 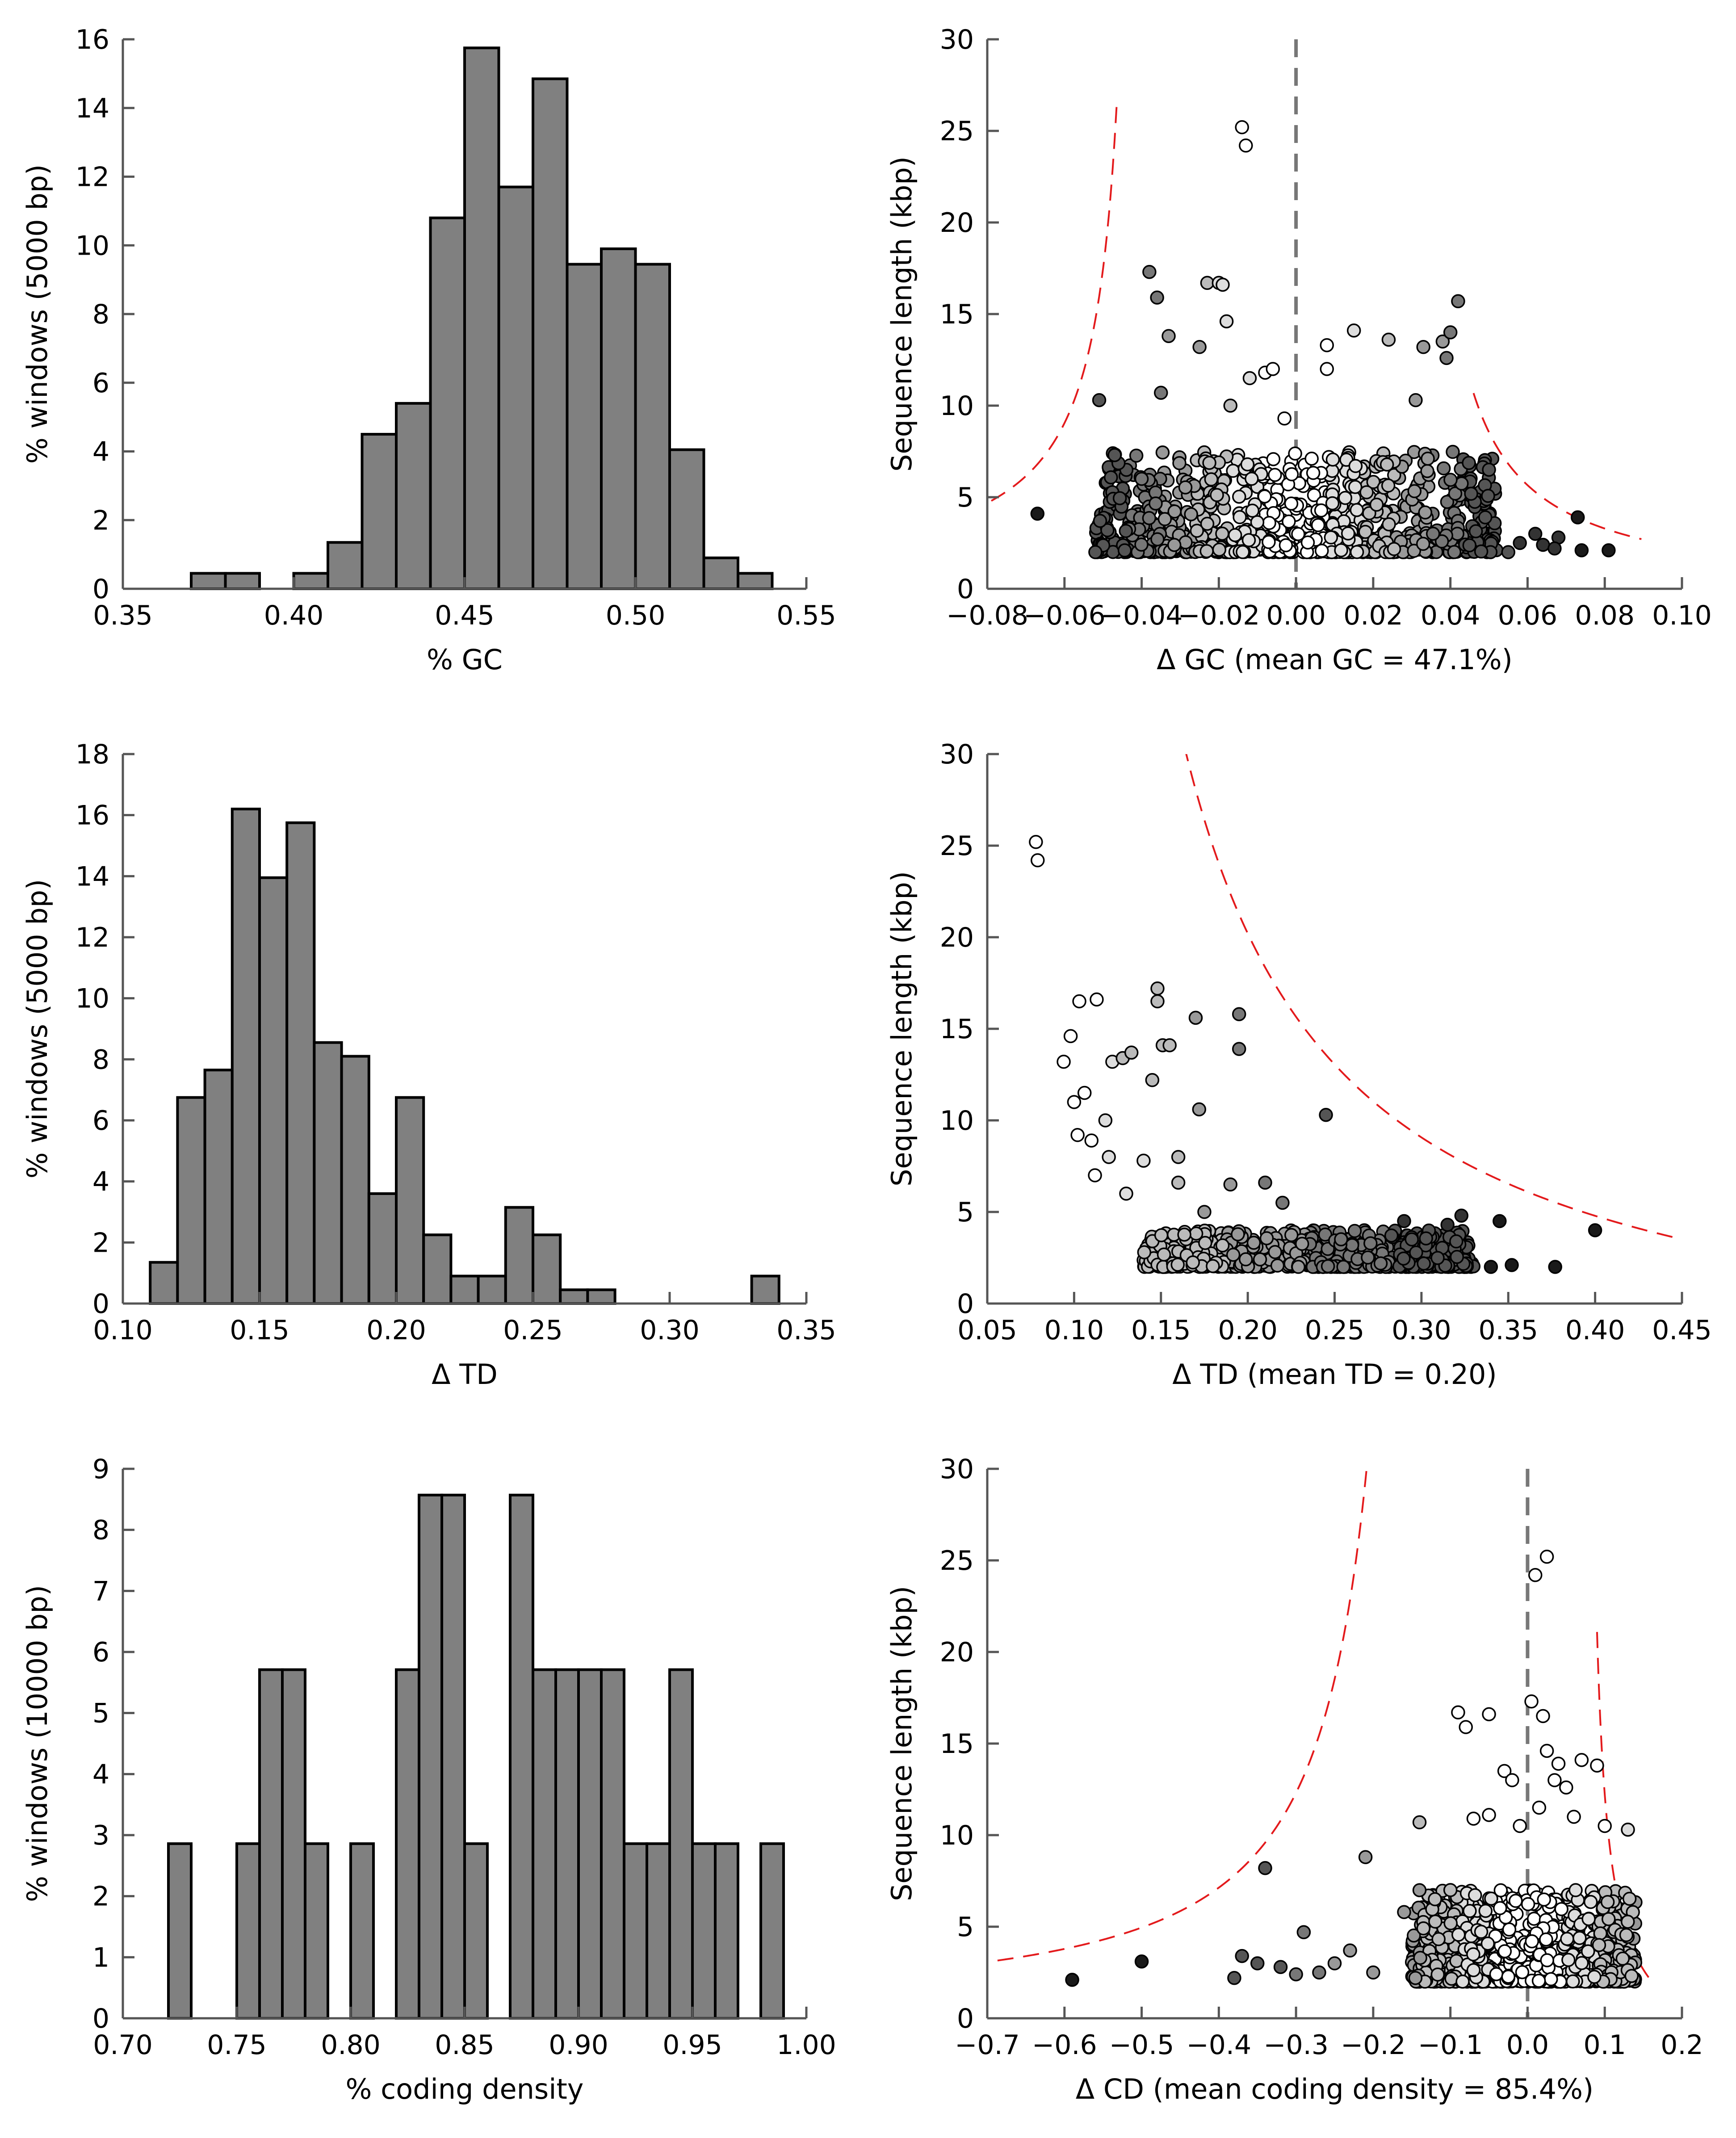 I want to click on x-tick-label: 0.25, so click(x=1335, y=1331).